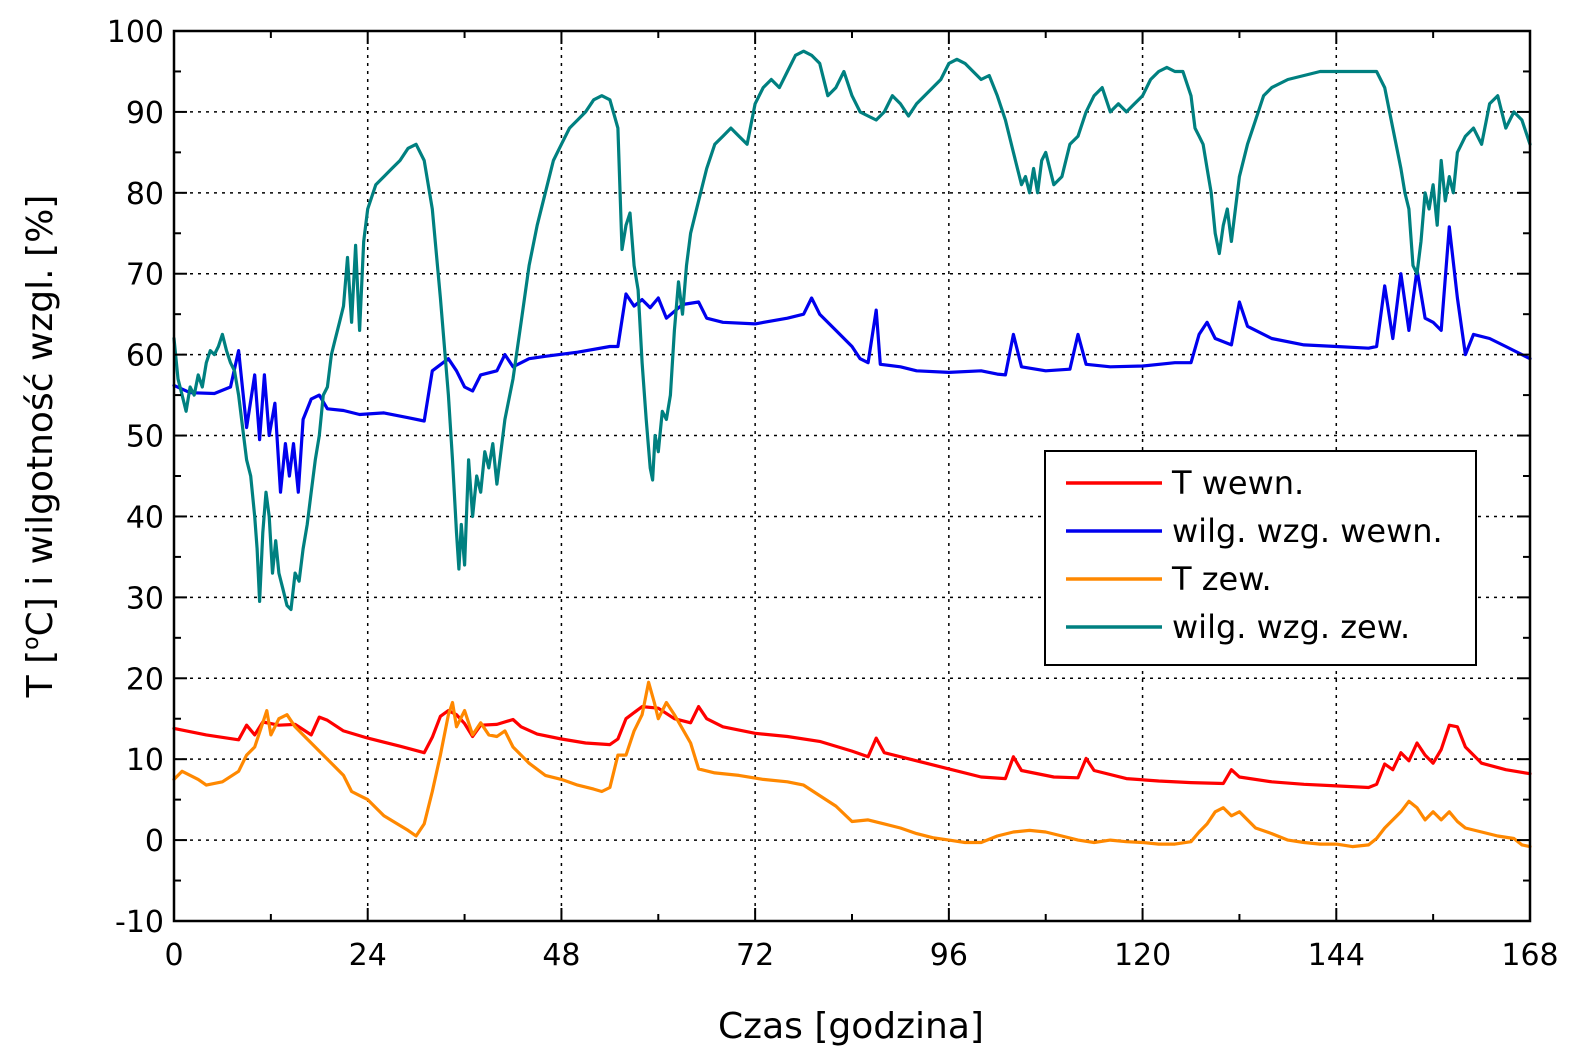 The width and height of the screenshot is (1577, 1047). I want to click on x-tick-label: 24, so click(368, 955).